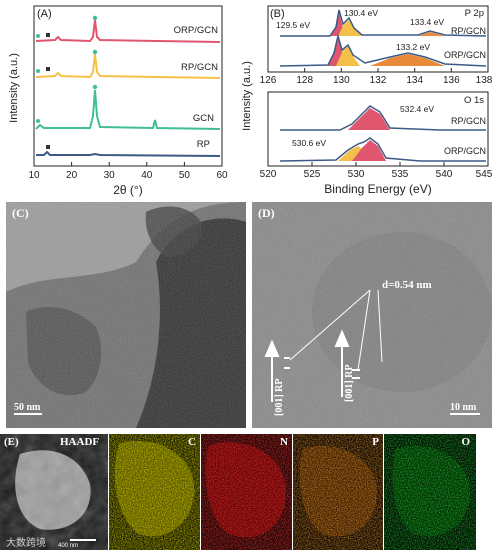  What do you see at coordinates (309, 143) in the screenshot?
I see `o1s-peak-label: 530.6 eV` at bounding box center [309, 143].